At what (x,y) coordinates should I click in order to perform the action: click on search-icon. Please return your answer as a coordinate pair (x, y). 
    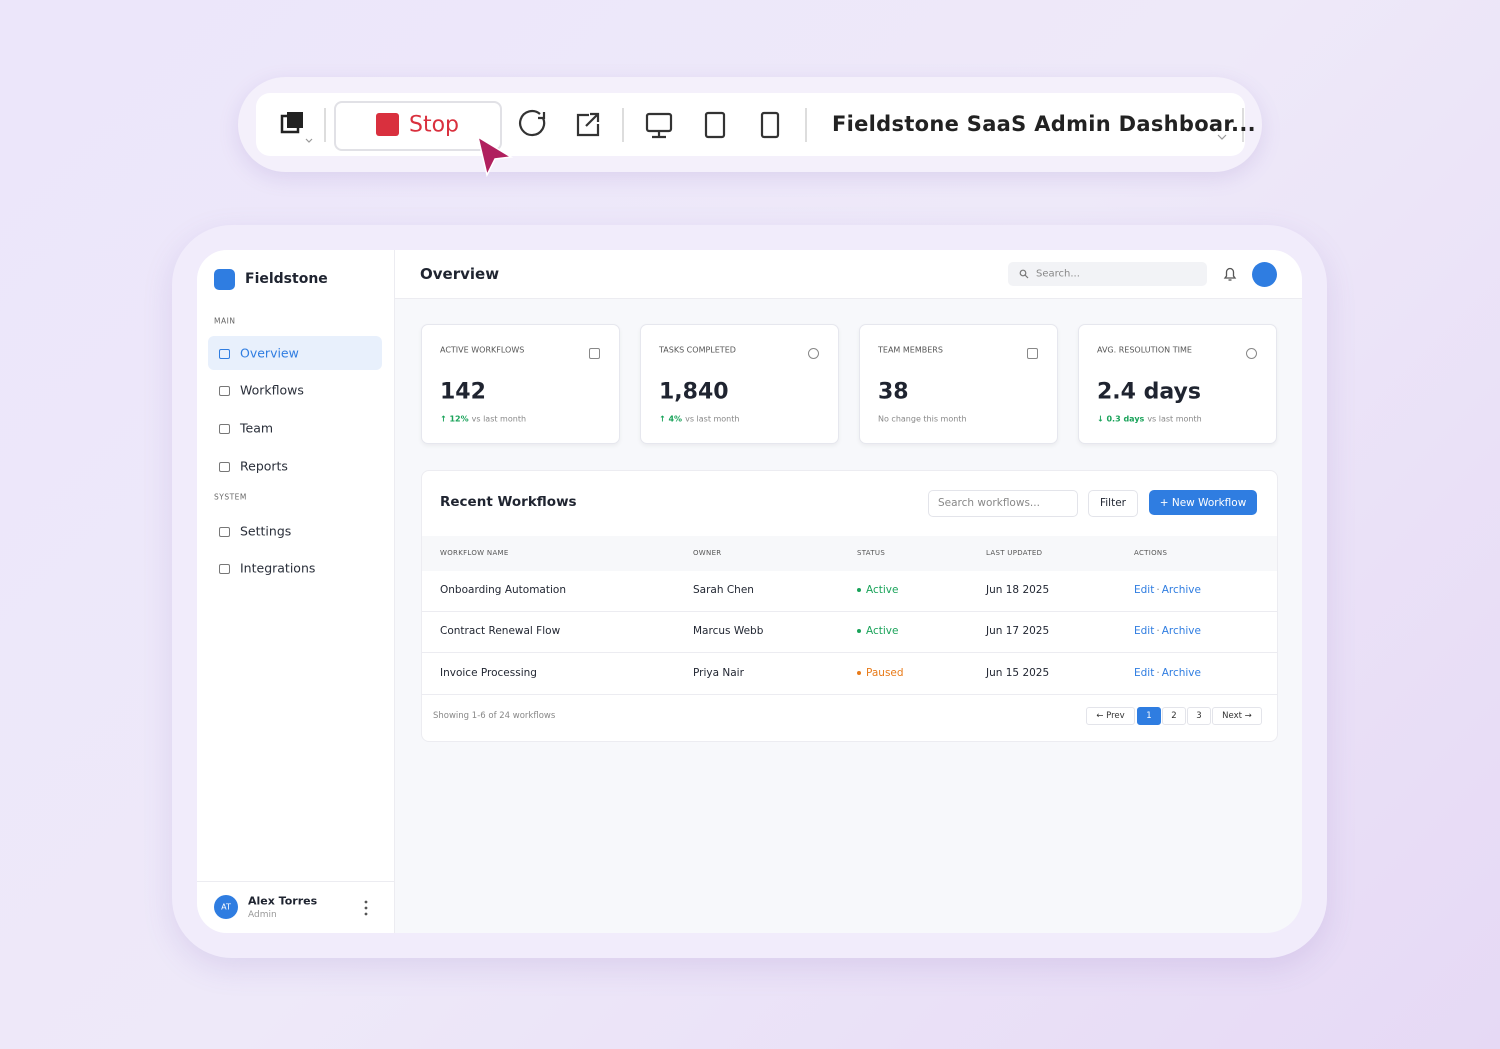
    Looking at the image, I should click on (1024, 274).